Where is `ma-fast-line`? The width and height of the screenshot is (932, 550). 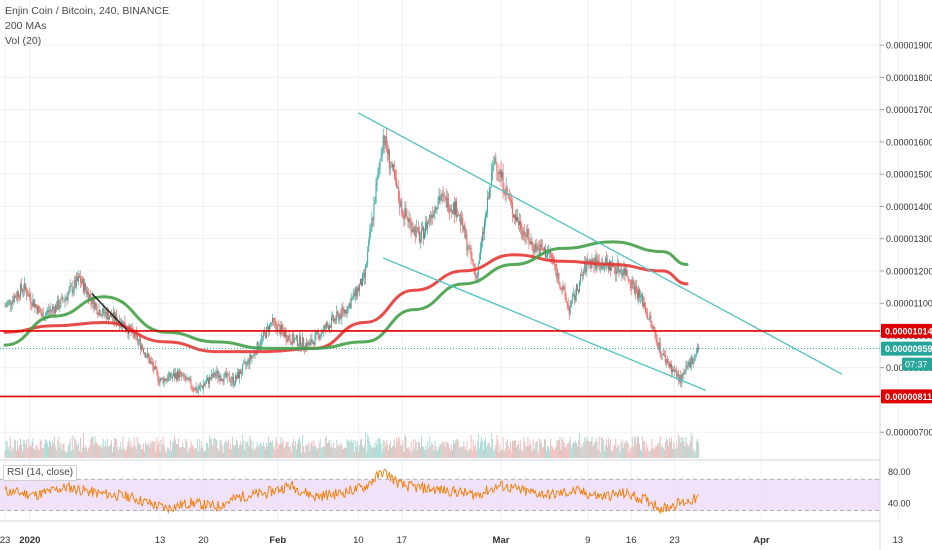 ma-fast-line is located at coordinates (346, 303).